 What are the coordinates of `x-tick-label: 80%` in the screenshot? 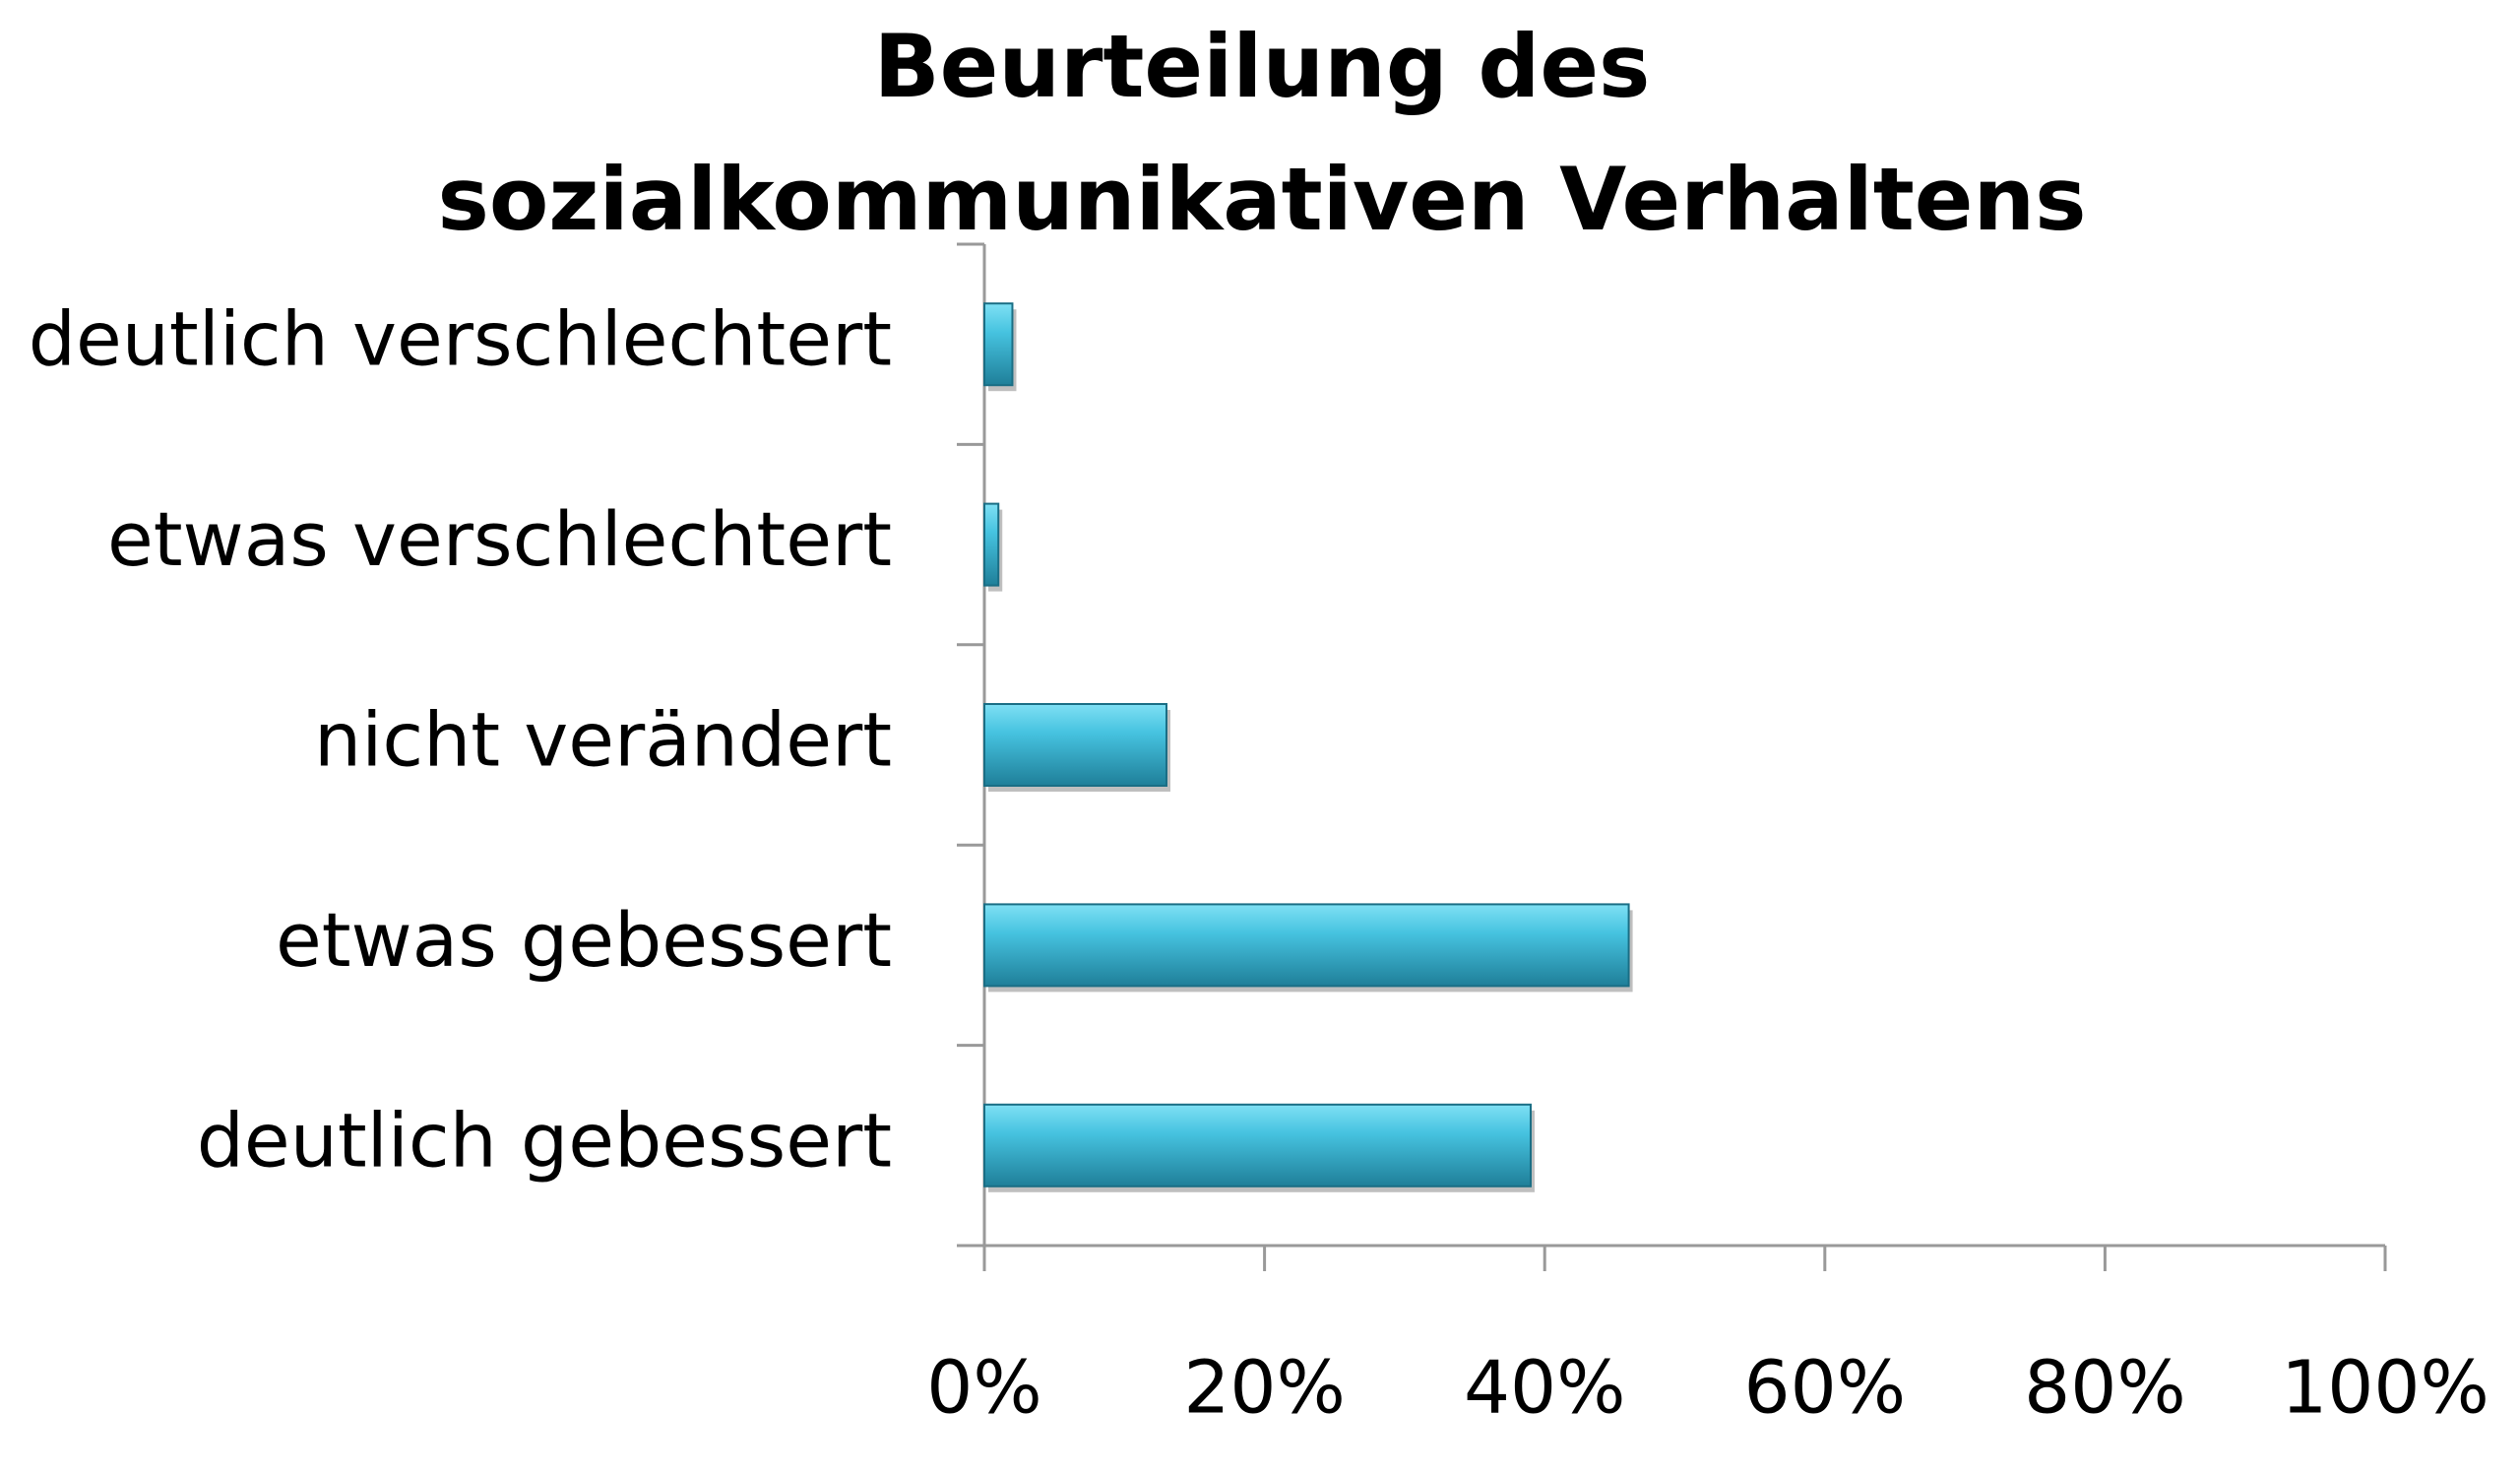 It's located at (2104, 1388).